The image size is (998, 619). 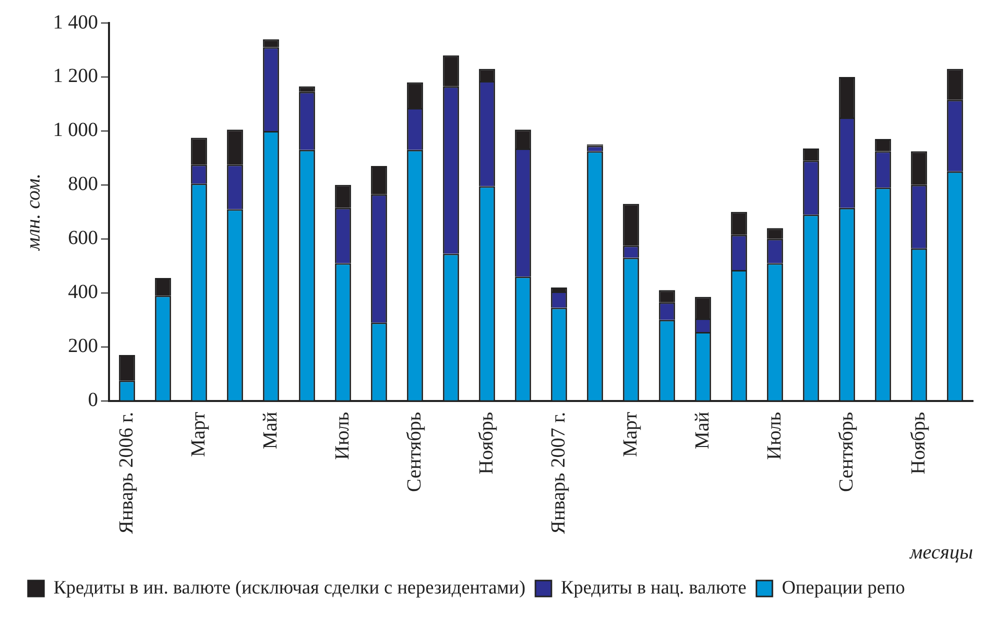 What do you see at coordinates (558, 473) in the screenshot?
I see `x-tick-label: Январь 2007 г.` at bounding box center [558, 473].